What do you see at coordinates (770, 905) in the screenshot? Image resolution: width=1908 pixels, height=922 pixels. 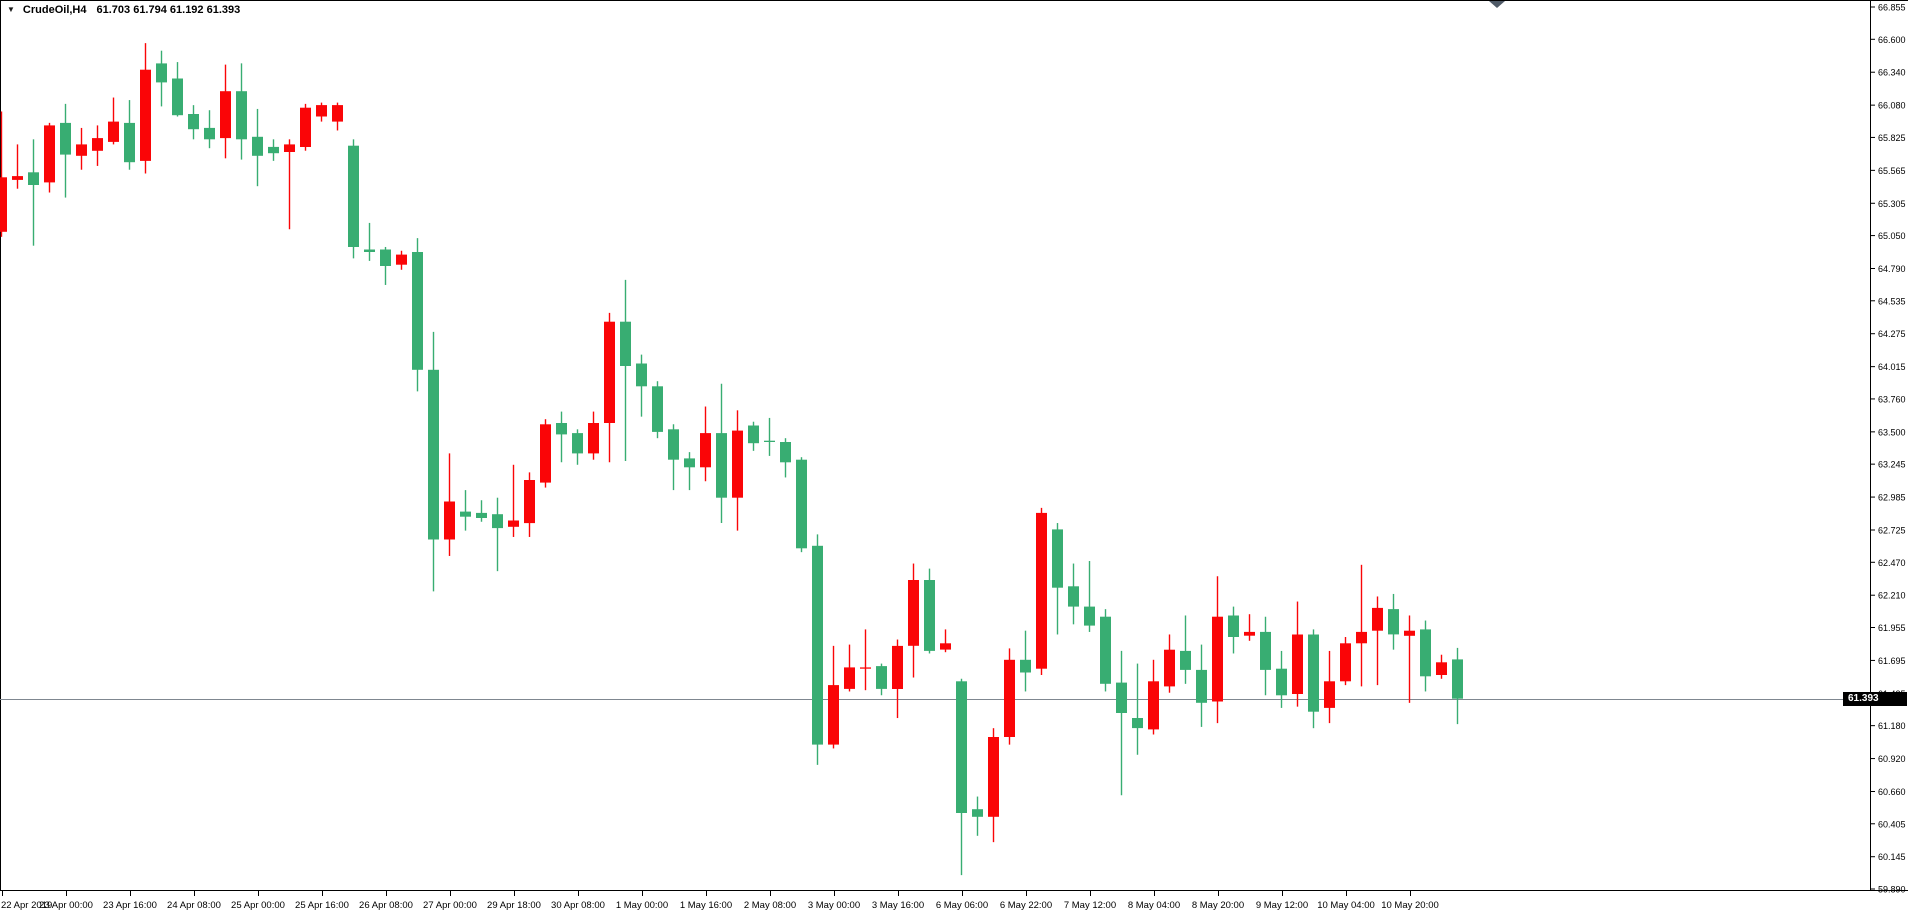 I see `time-axis-label: 2 May 08:00` at bounding box center [770, 905].